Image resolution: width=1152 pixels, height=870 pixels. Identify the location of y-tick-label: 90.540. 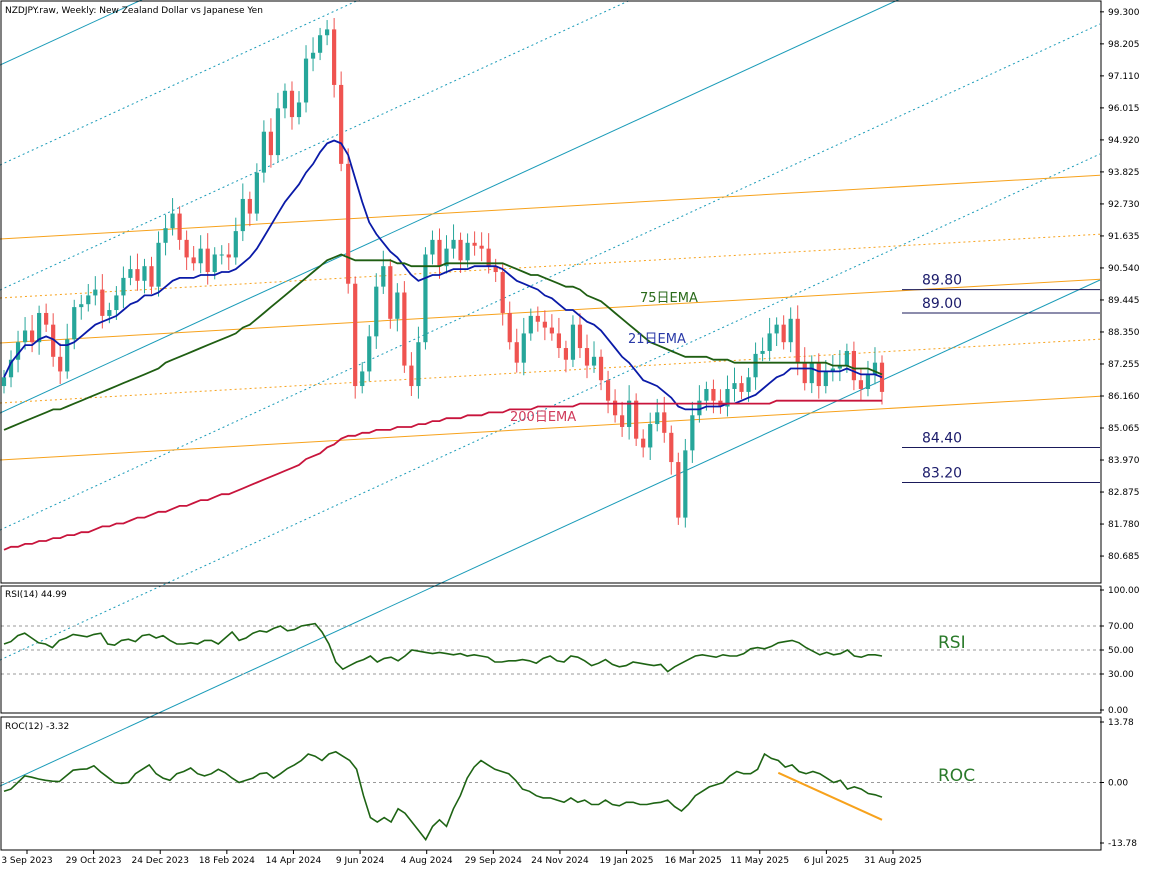
(1124, 269).